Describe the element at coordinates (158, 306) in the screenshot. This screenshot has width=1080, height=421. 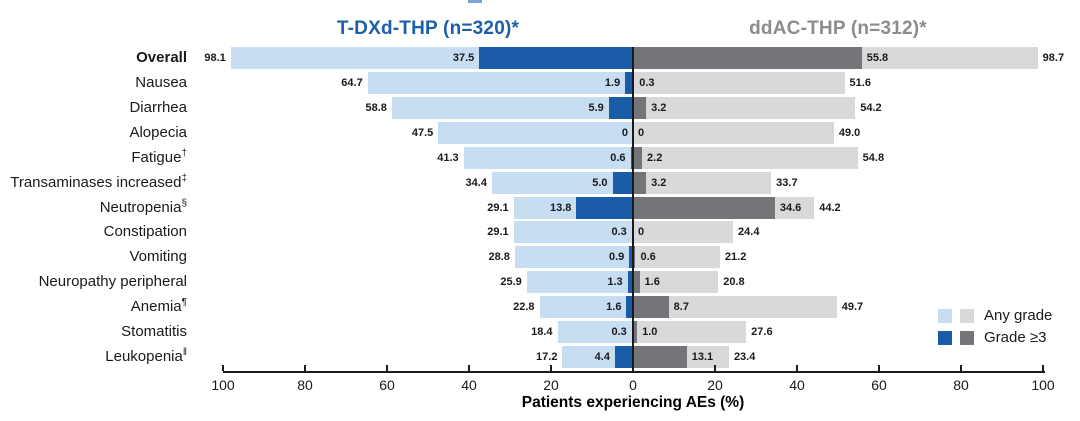
I see `category-label: Anemia¶` at that location.